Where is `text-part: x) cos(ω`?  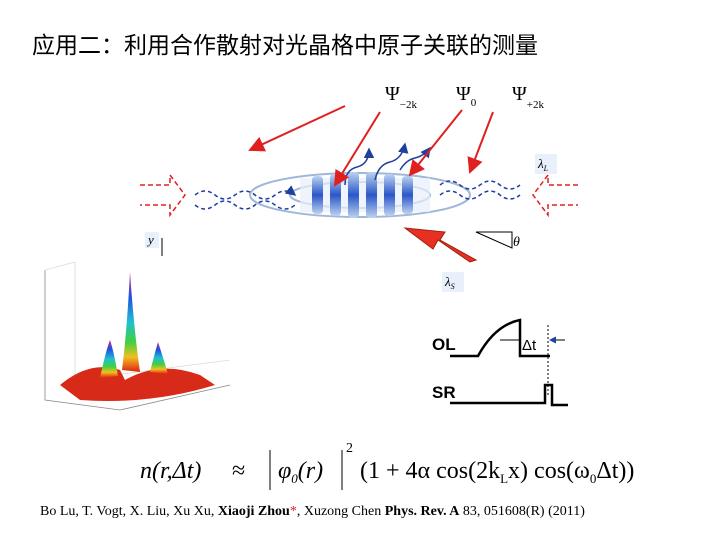 text-part: x) cos(ω is located at coordinates (549, 471).